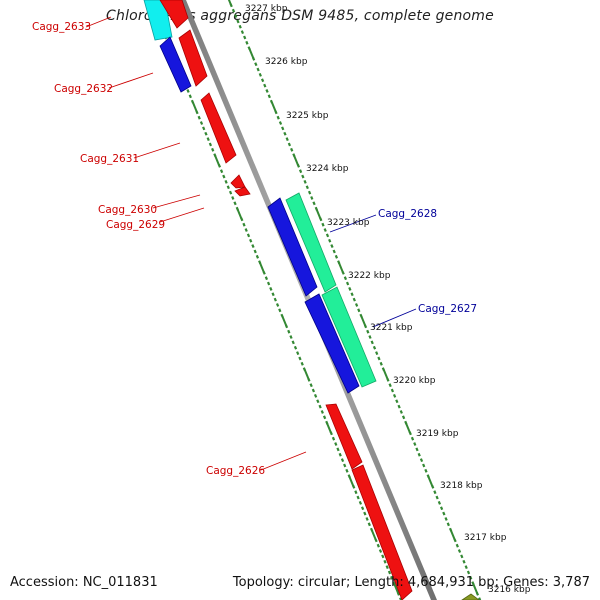 This screenshot has width=600, height=600. Describe the element at coordinates (193, 58) in the screenshot. I see `feature-cagg-2632-b` at that location.